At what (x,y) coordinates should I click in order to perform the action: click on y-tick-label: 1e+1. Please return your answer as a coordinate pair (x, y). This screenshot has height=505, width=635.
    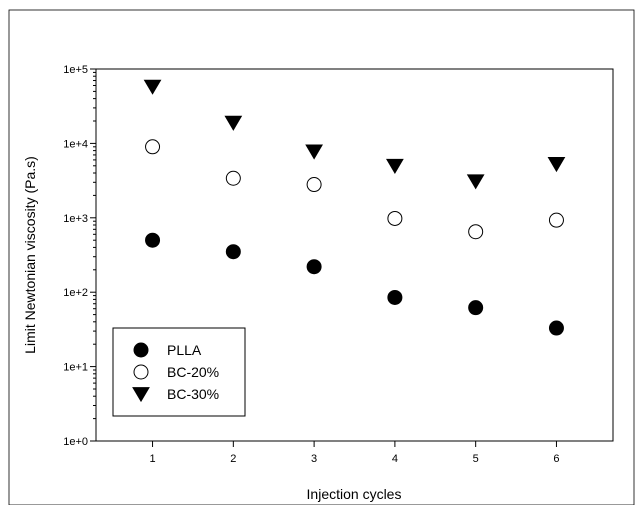
    Looking at the image, I should click on (75, 368).